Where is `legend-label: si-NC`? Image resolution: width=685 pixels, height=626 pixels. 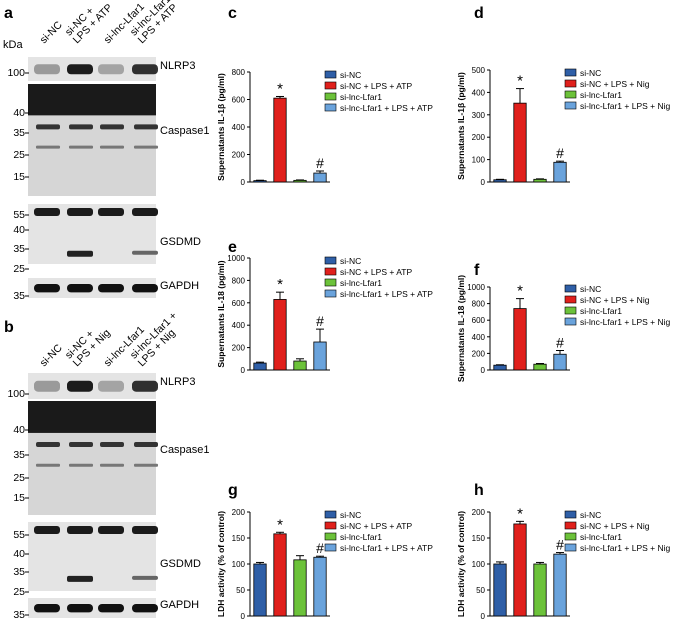 legend-label: si-NC is located at coordinates (350, 515).